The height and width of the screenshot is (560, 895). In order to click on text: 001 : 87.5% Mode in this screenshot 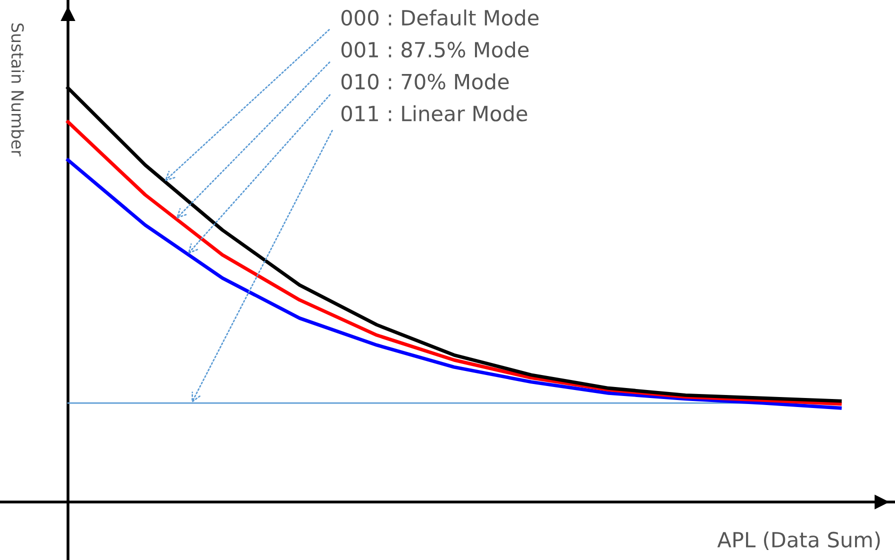, I will do `click(435, 49)`.